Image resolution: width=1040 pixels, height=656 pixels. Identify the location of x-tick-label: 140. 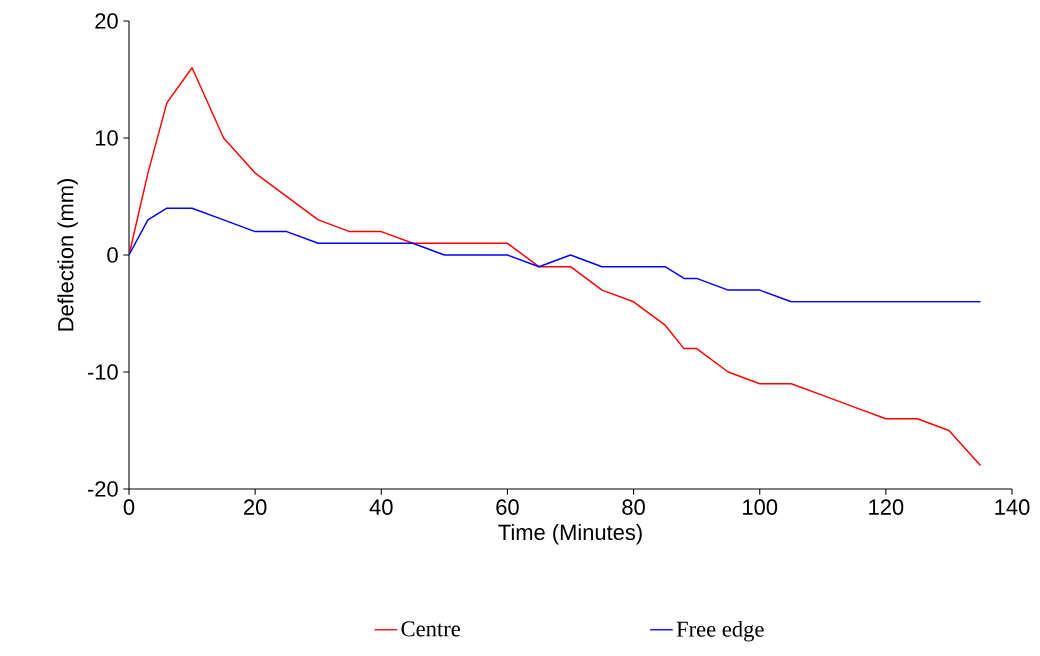
(1012, 507).